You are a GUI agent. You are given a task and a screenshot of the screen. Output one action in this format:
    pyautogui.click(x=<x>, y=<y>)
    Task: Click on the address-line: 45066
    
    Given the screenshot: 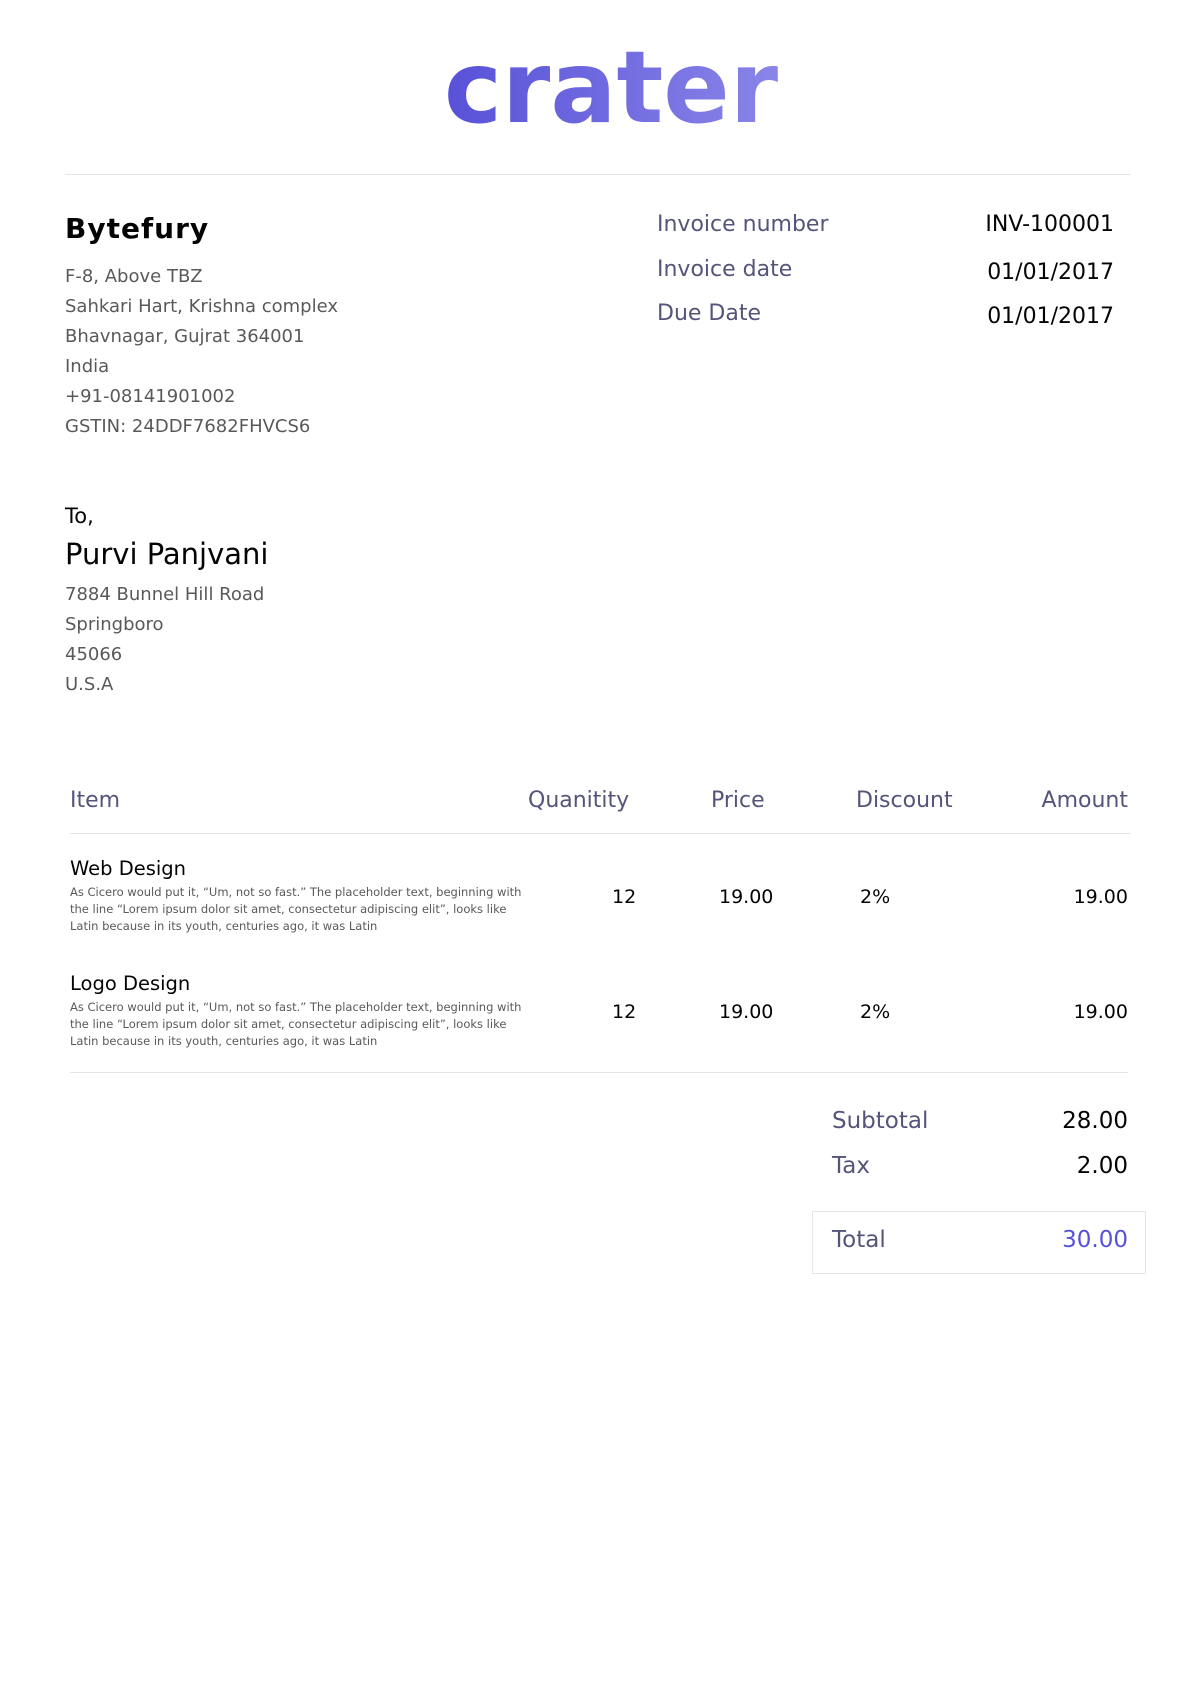 What is the action you would take?
    pyautogui.click(x=94, y=654)
    